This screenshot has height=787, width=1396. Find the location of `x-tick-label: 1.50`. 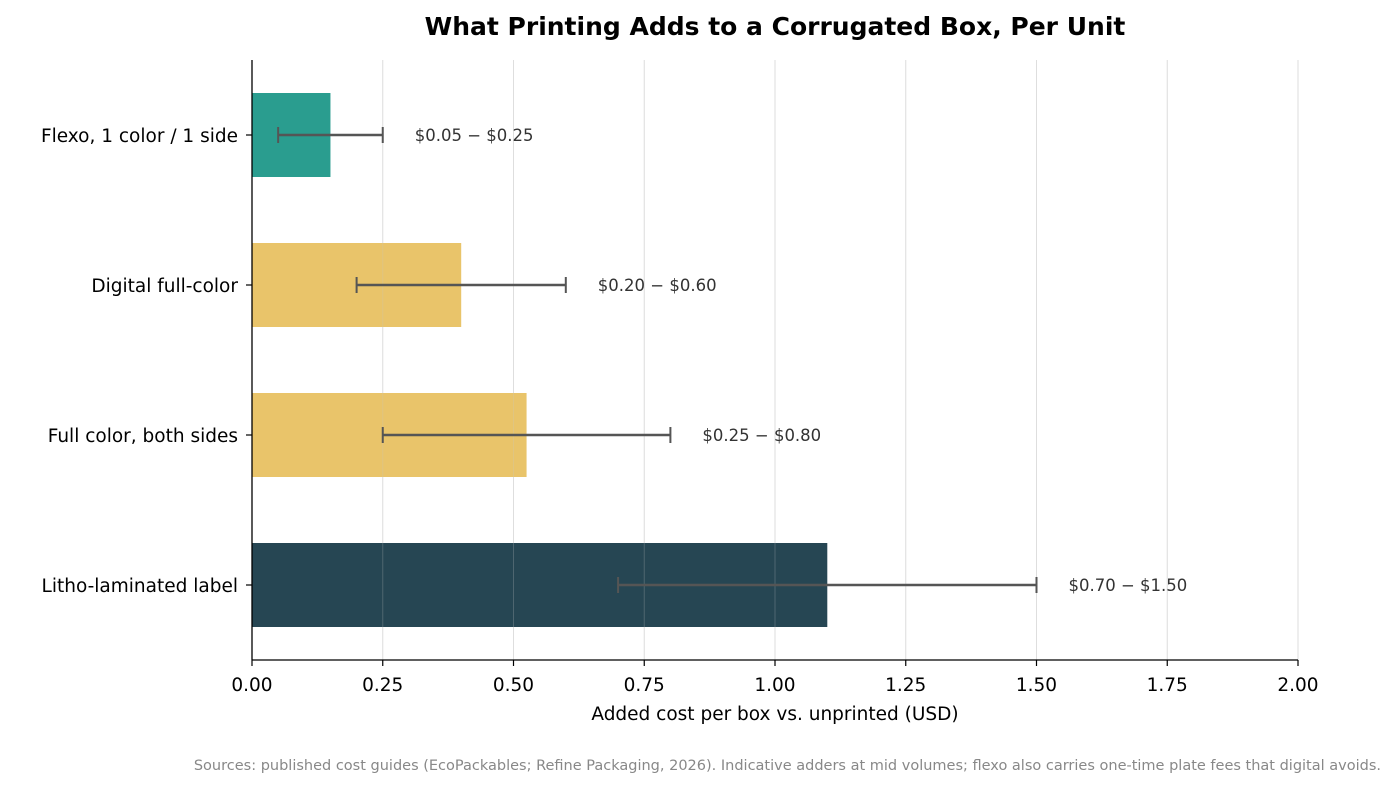

x-tick-label: 1.50 is located at coordinates (1036, 685).